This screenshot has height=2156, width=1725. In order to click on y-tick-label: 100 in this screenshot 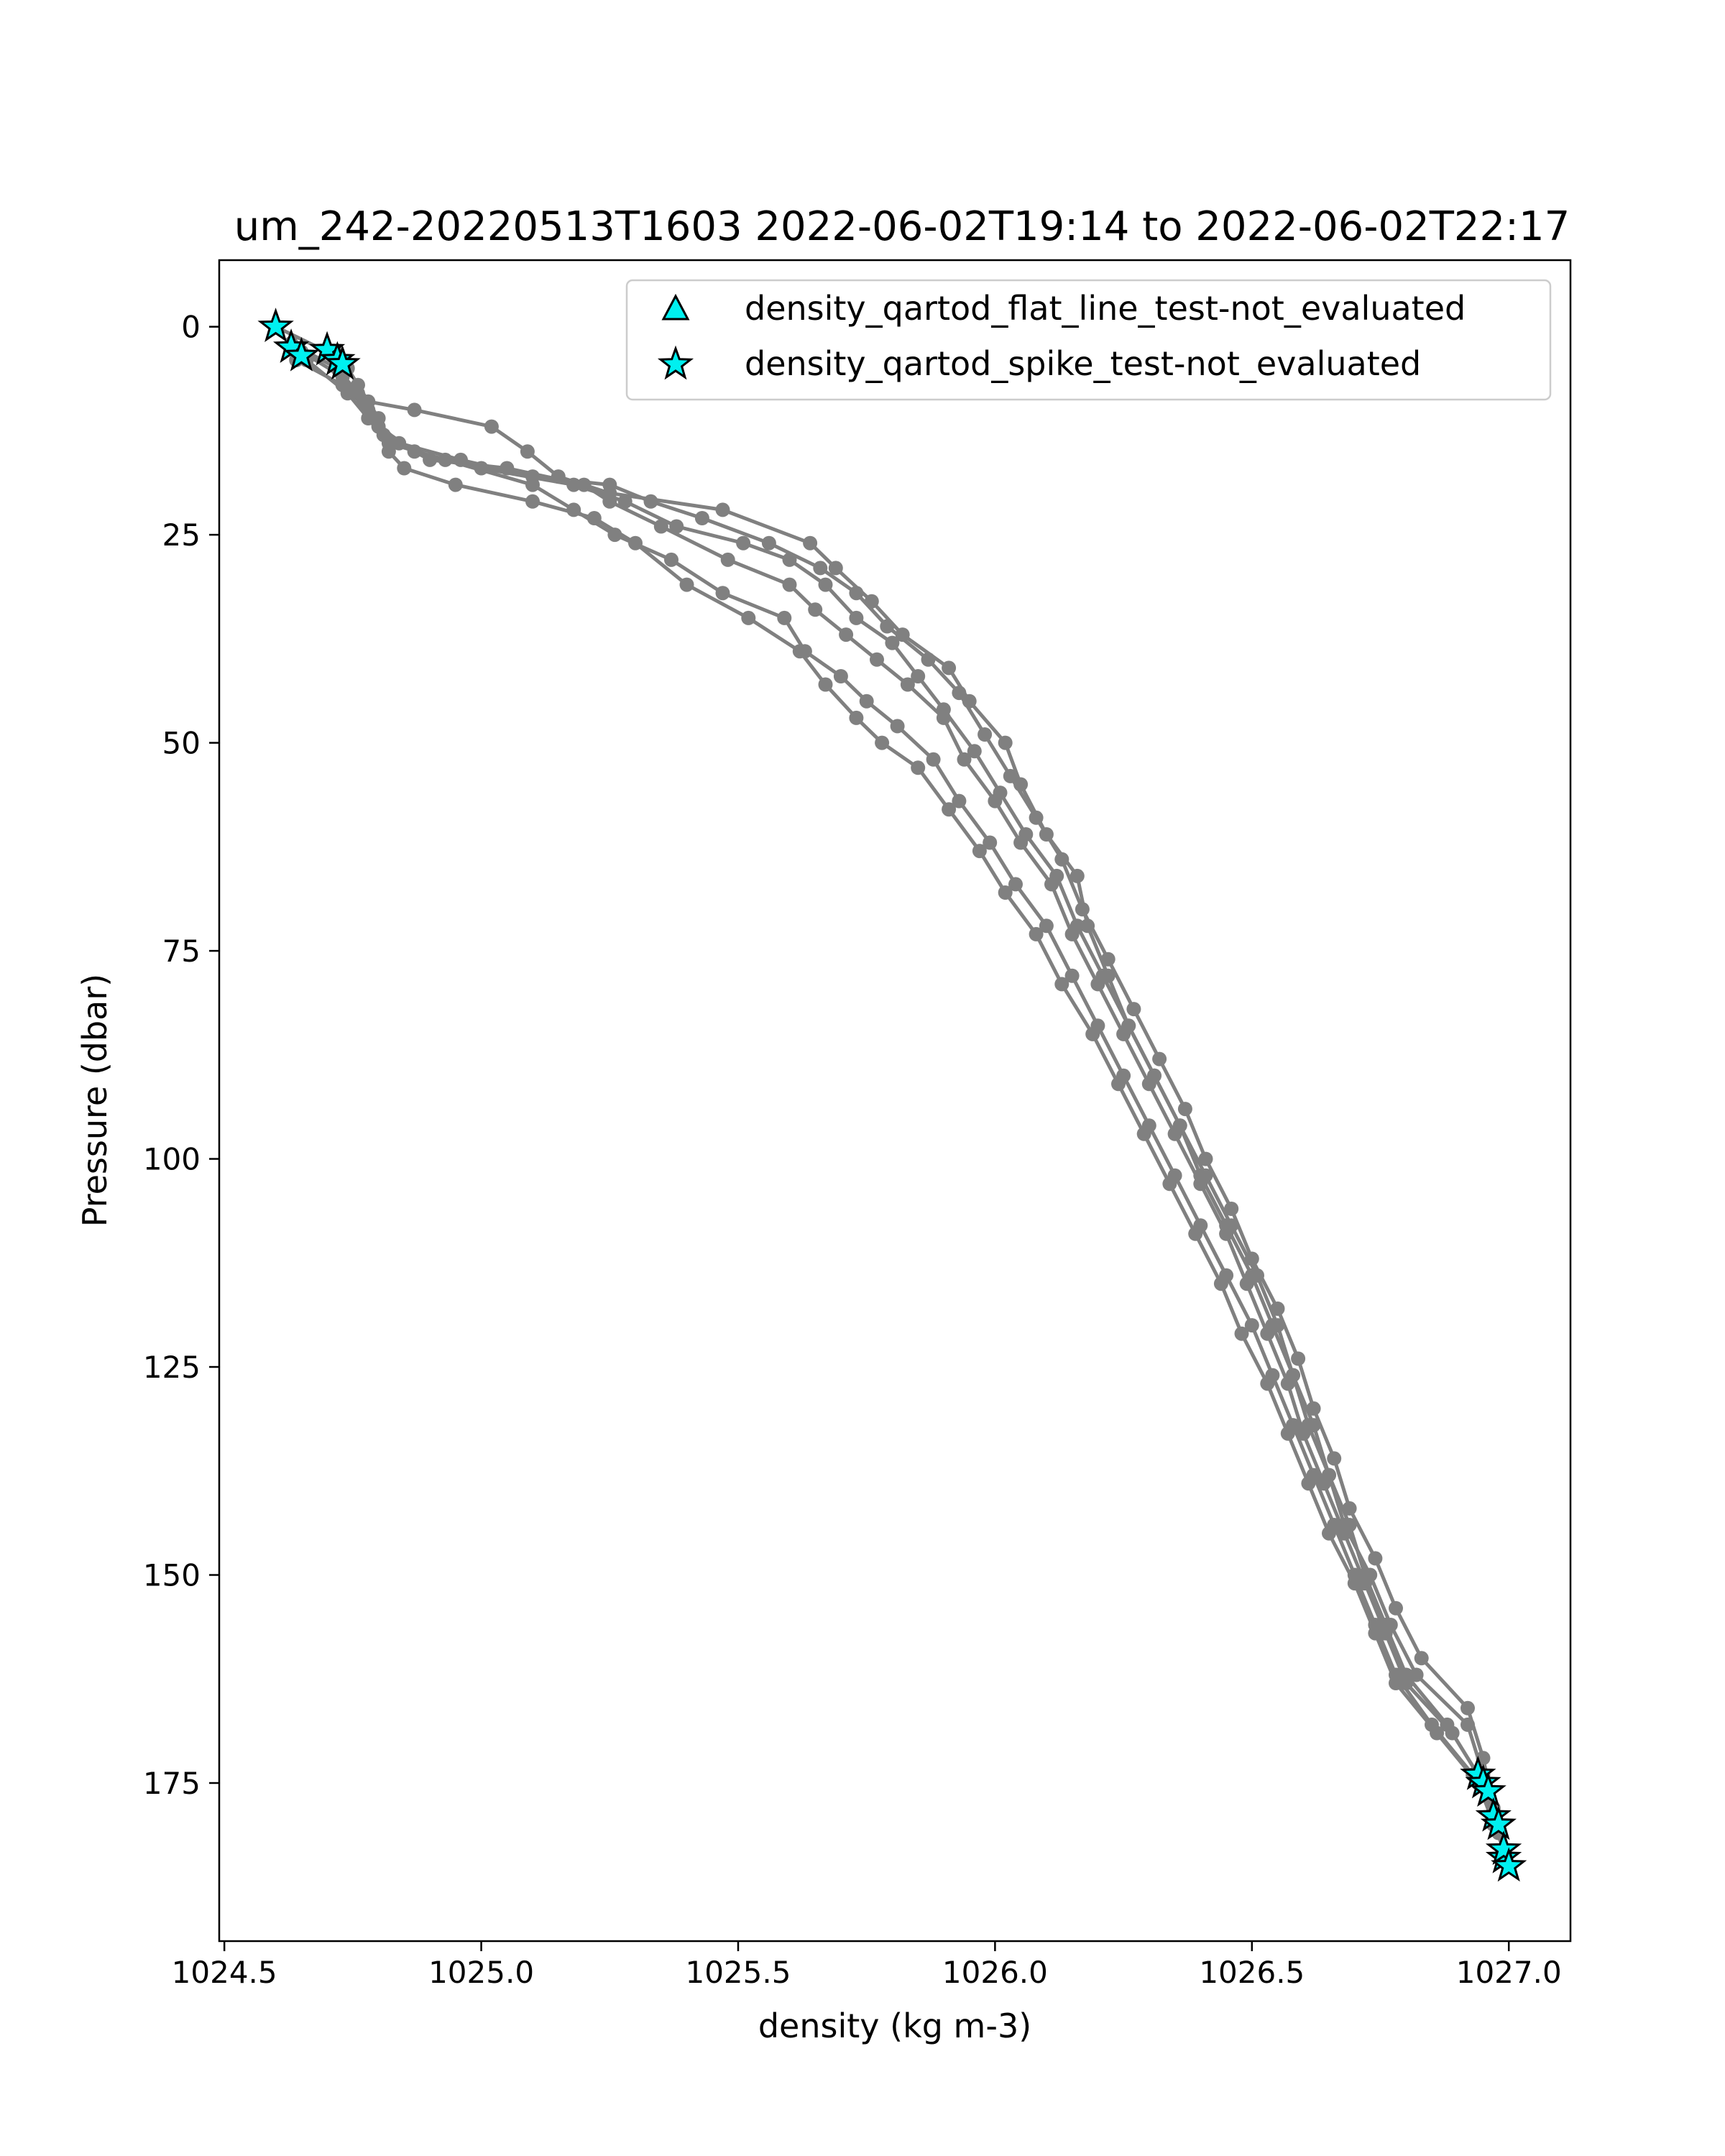, I will do `click(172, 1159)`.